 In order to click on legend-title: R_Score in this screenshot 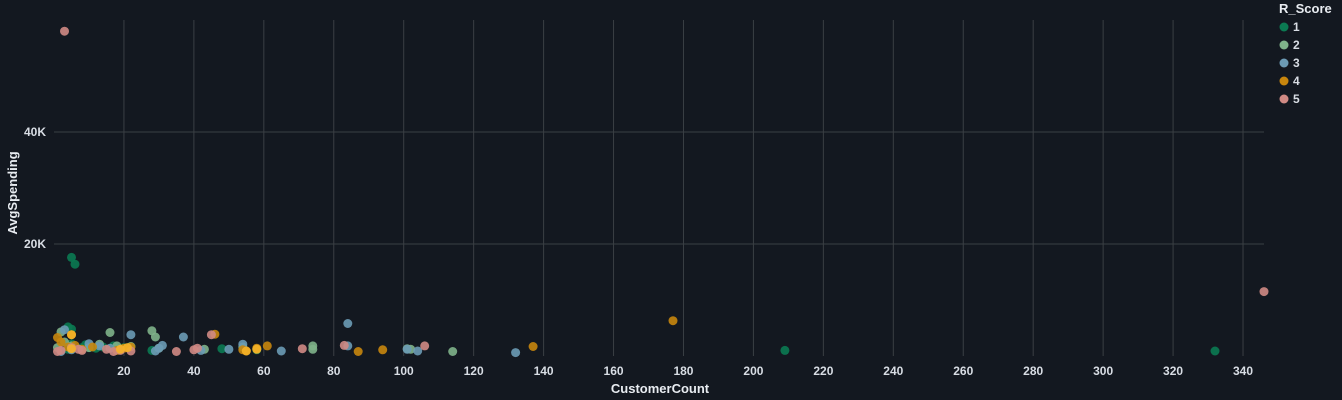, I will do `click(1305, 8)`.